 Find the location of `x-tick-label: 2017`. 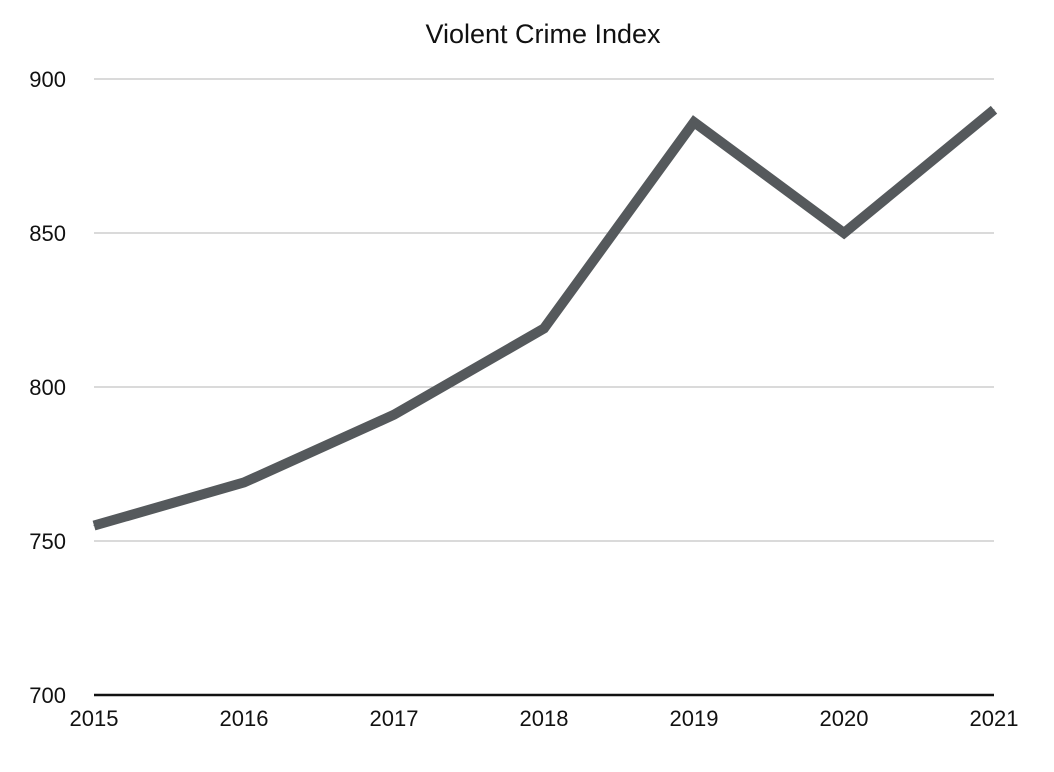

x-tick-label: 2017 is located at coordinates (394, 718).